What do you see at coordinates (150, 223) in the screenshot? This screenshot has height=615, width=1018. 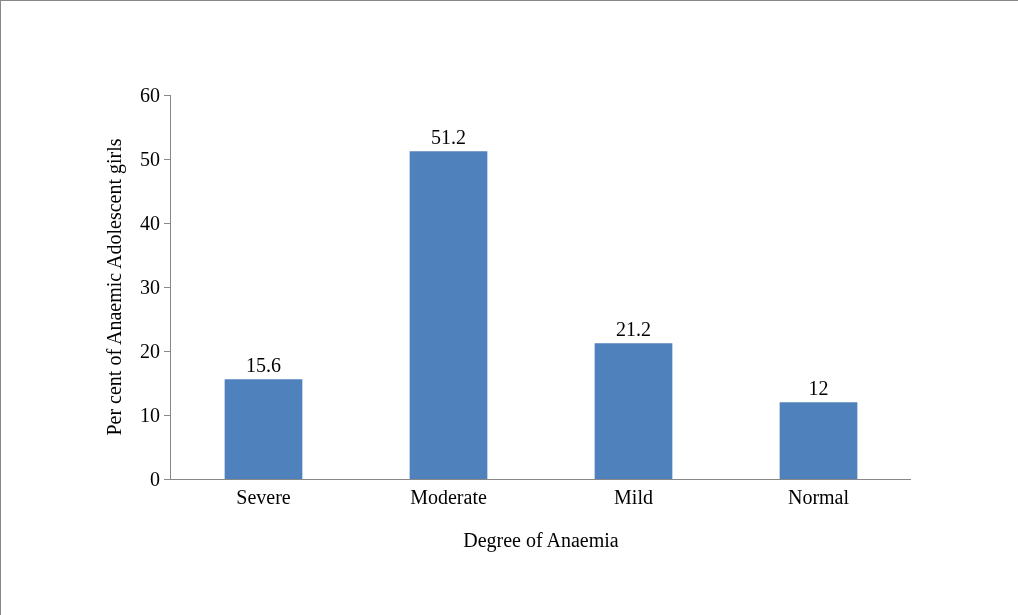 I see `y-tick-label: 40` at bounding box center [150, 223].